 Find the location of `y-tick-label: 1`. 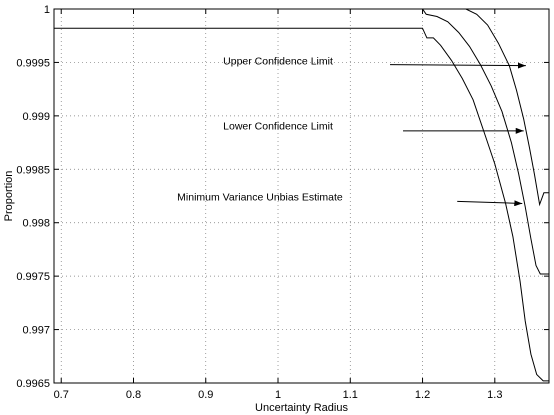

y-tick-label: 1 is located at coordinates (47, 10).